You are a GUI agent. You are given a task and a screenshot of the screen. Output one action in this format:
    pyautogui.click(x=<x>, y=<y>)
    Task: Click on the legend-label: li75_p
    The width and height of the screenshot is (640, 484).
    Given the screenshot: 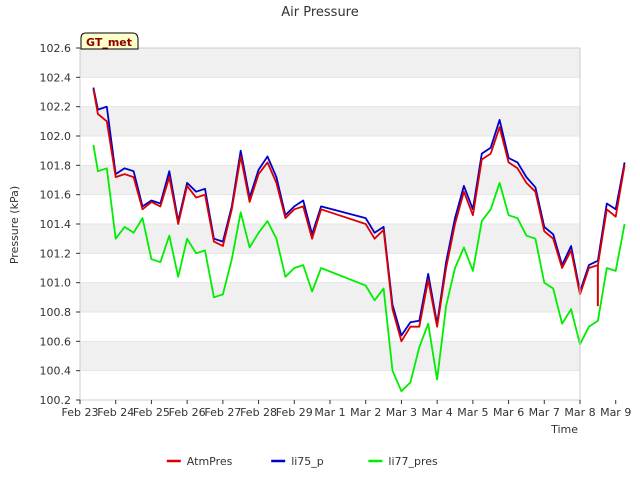 What is the action you would take?
    pyautogui.click(x=307, y=461)
    